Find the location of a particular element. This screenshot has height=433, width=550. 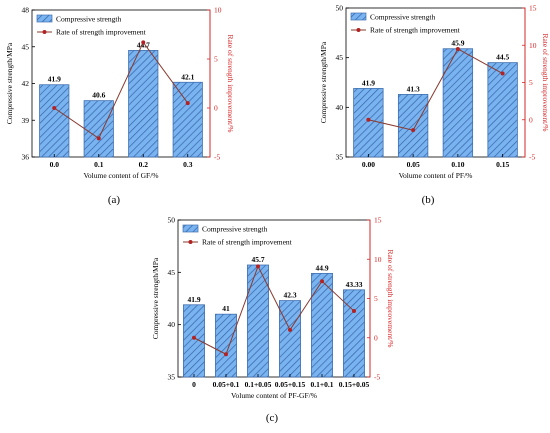

x-tick-label: 0.05 is located at coordinates (413, 164).